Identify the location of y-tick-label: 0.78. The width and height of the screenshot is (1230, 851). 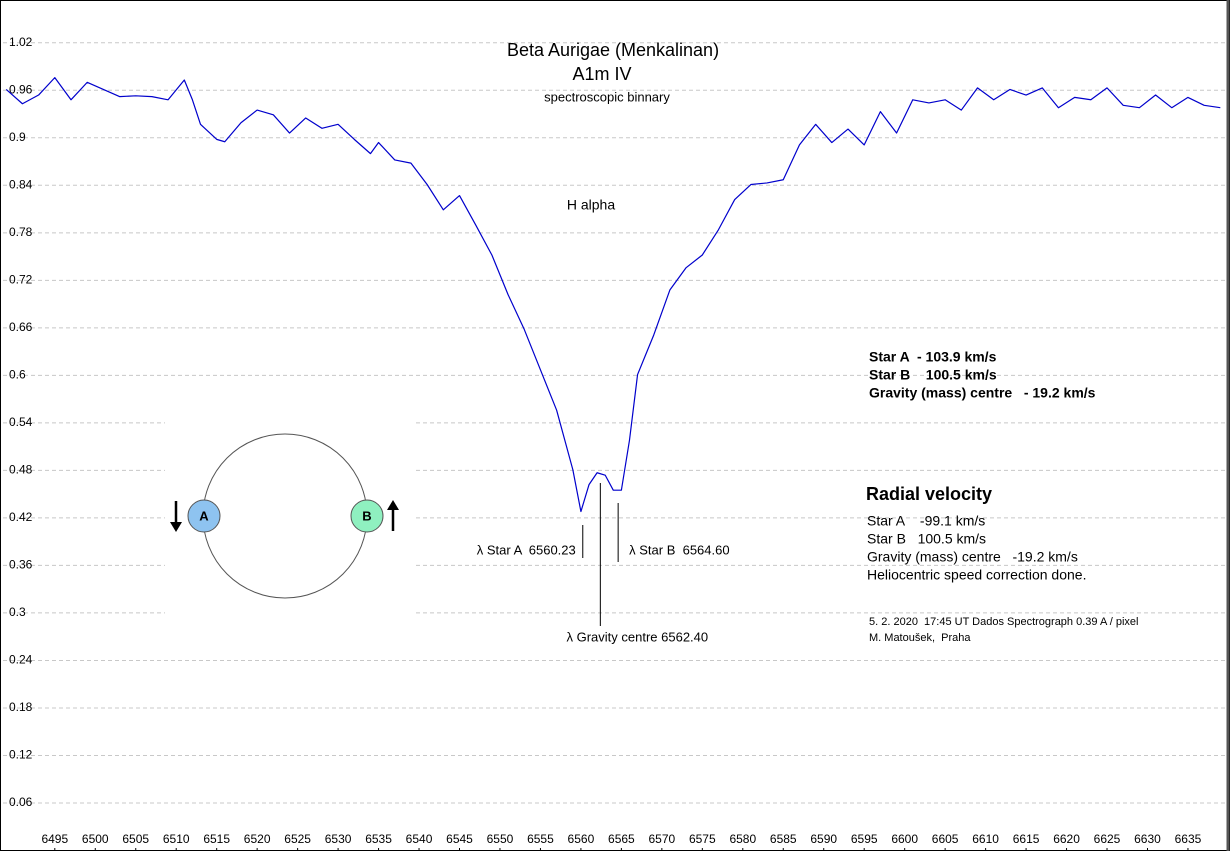
(21, 232).